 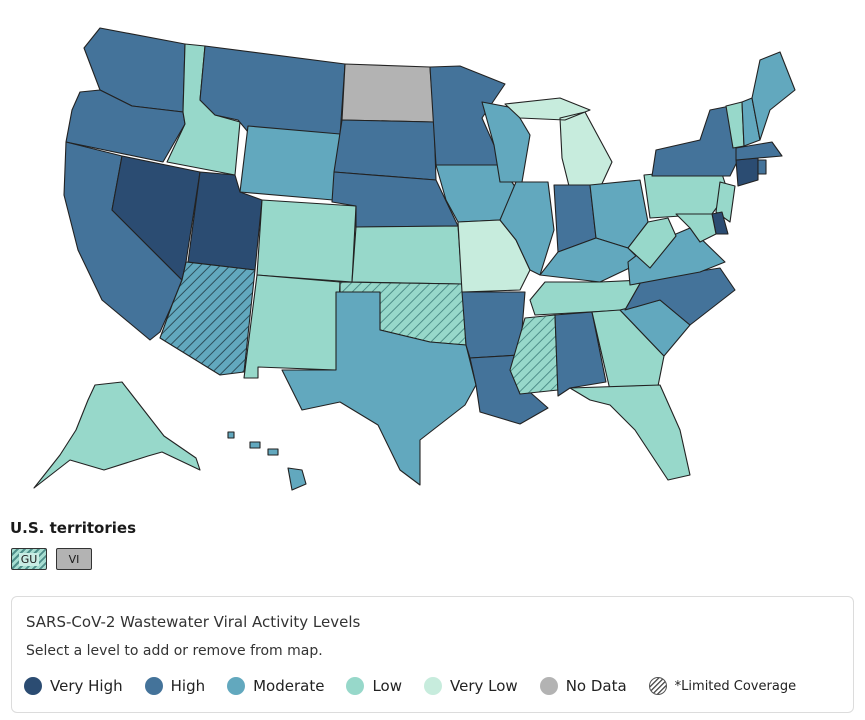 I want to click on state-sd, so click(x=385, y=150).